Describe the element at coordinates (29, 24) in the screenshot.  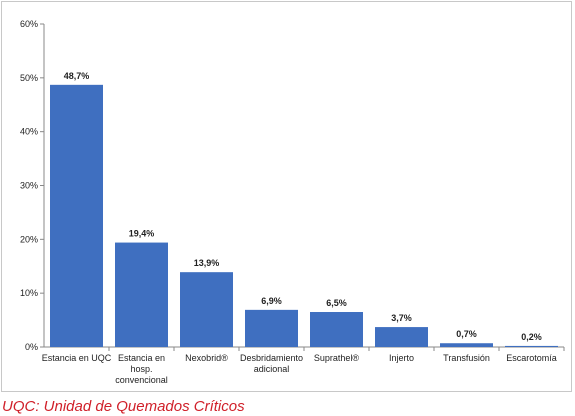
I see `y-tick-label: 60%` at that location.